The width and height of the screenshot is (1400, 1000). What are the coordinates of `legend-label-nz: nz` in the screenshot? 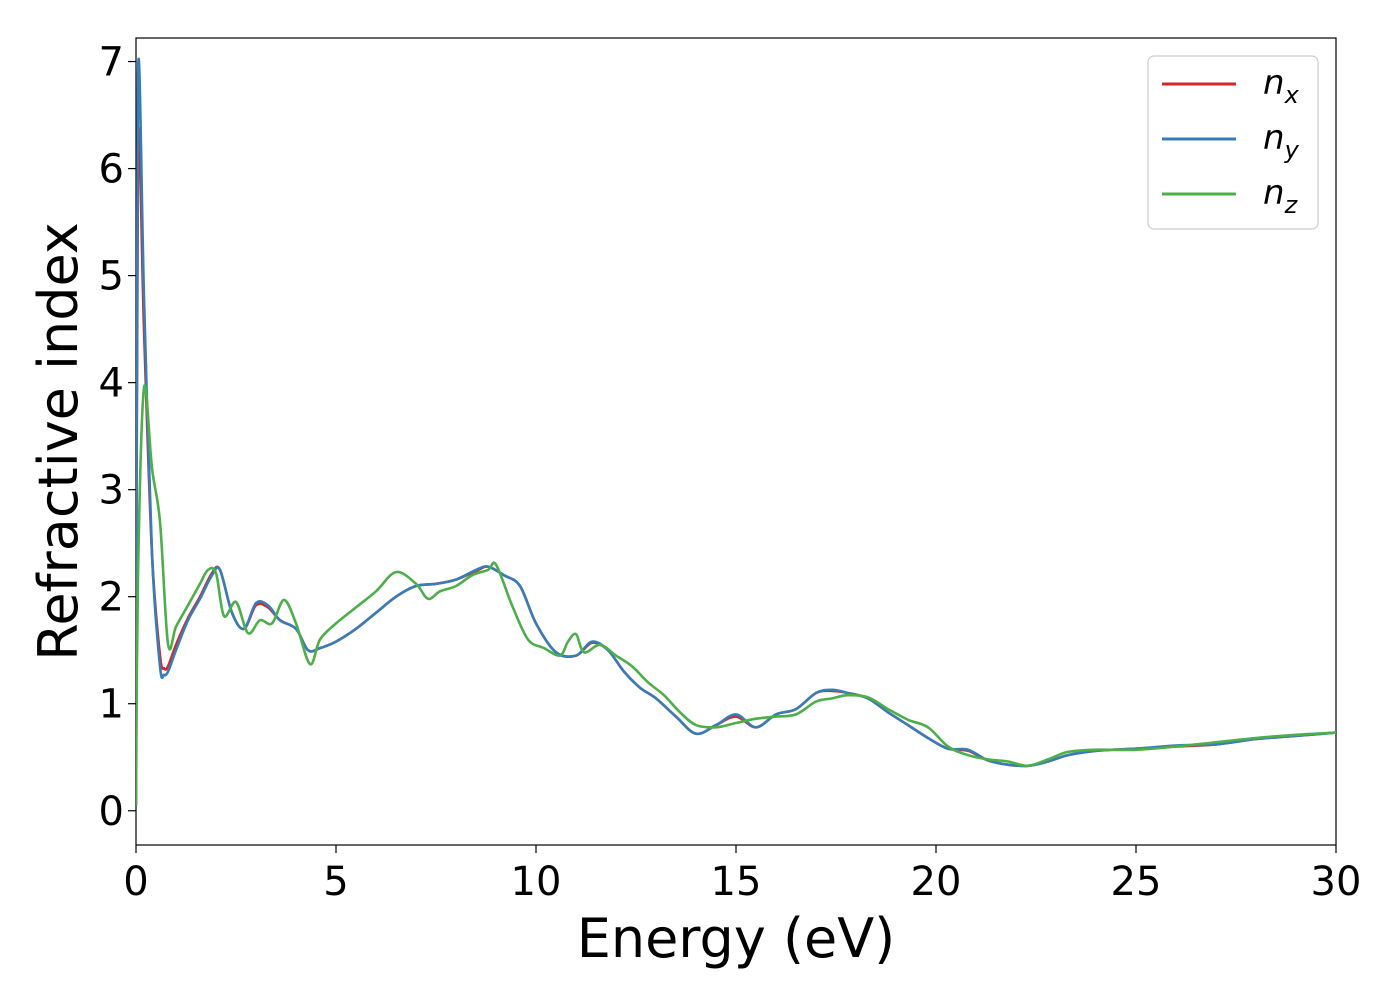 It's located at (1281, 196).